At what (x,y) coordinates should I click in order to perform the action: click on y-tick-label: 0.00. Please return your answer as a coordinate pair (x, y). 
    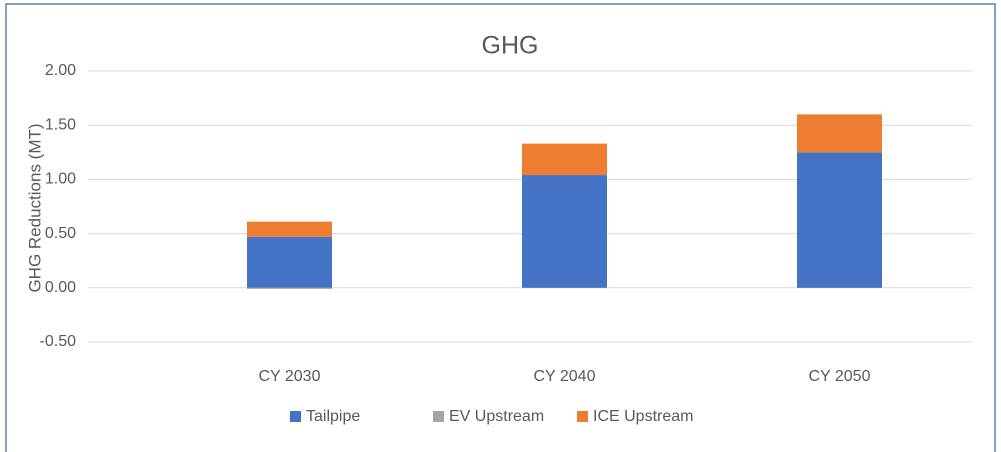
    Looking at the image, I should click on (60, 287).